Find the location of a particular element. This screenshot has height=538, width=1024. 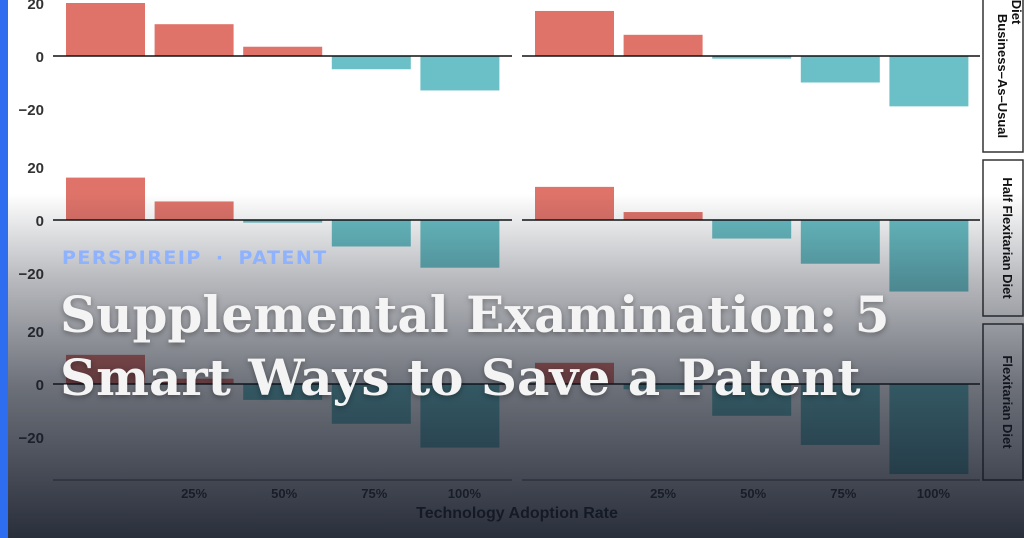

facet-strip-label-line2: Diet is located at coordinates (1016, 12).